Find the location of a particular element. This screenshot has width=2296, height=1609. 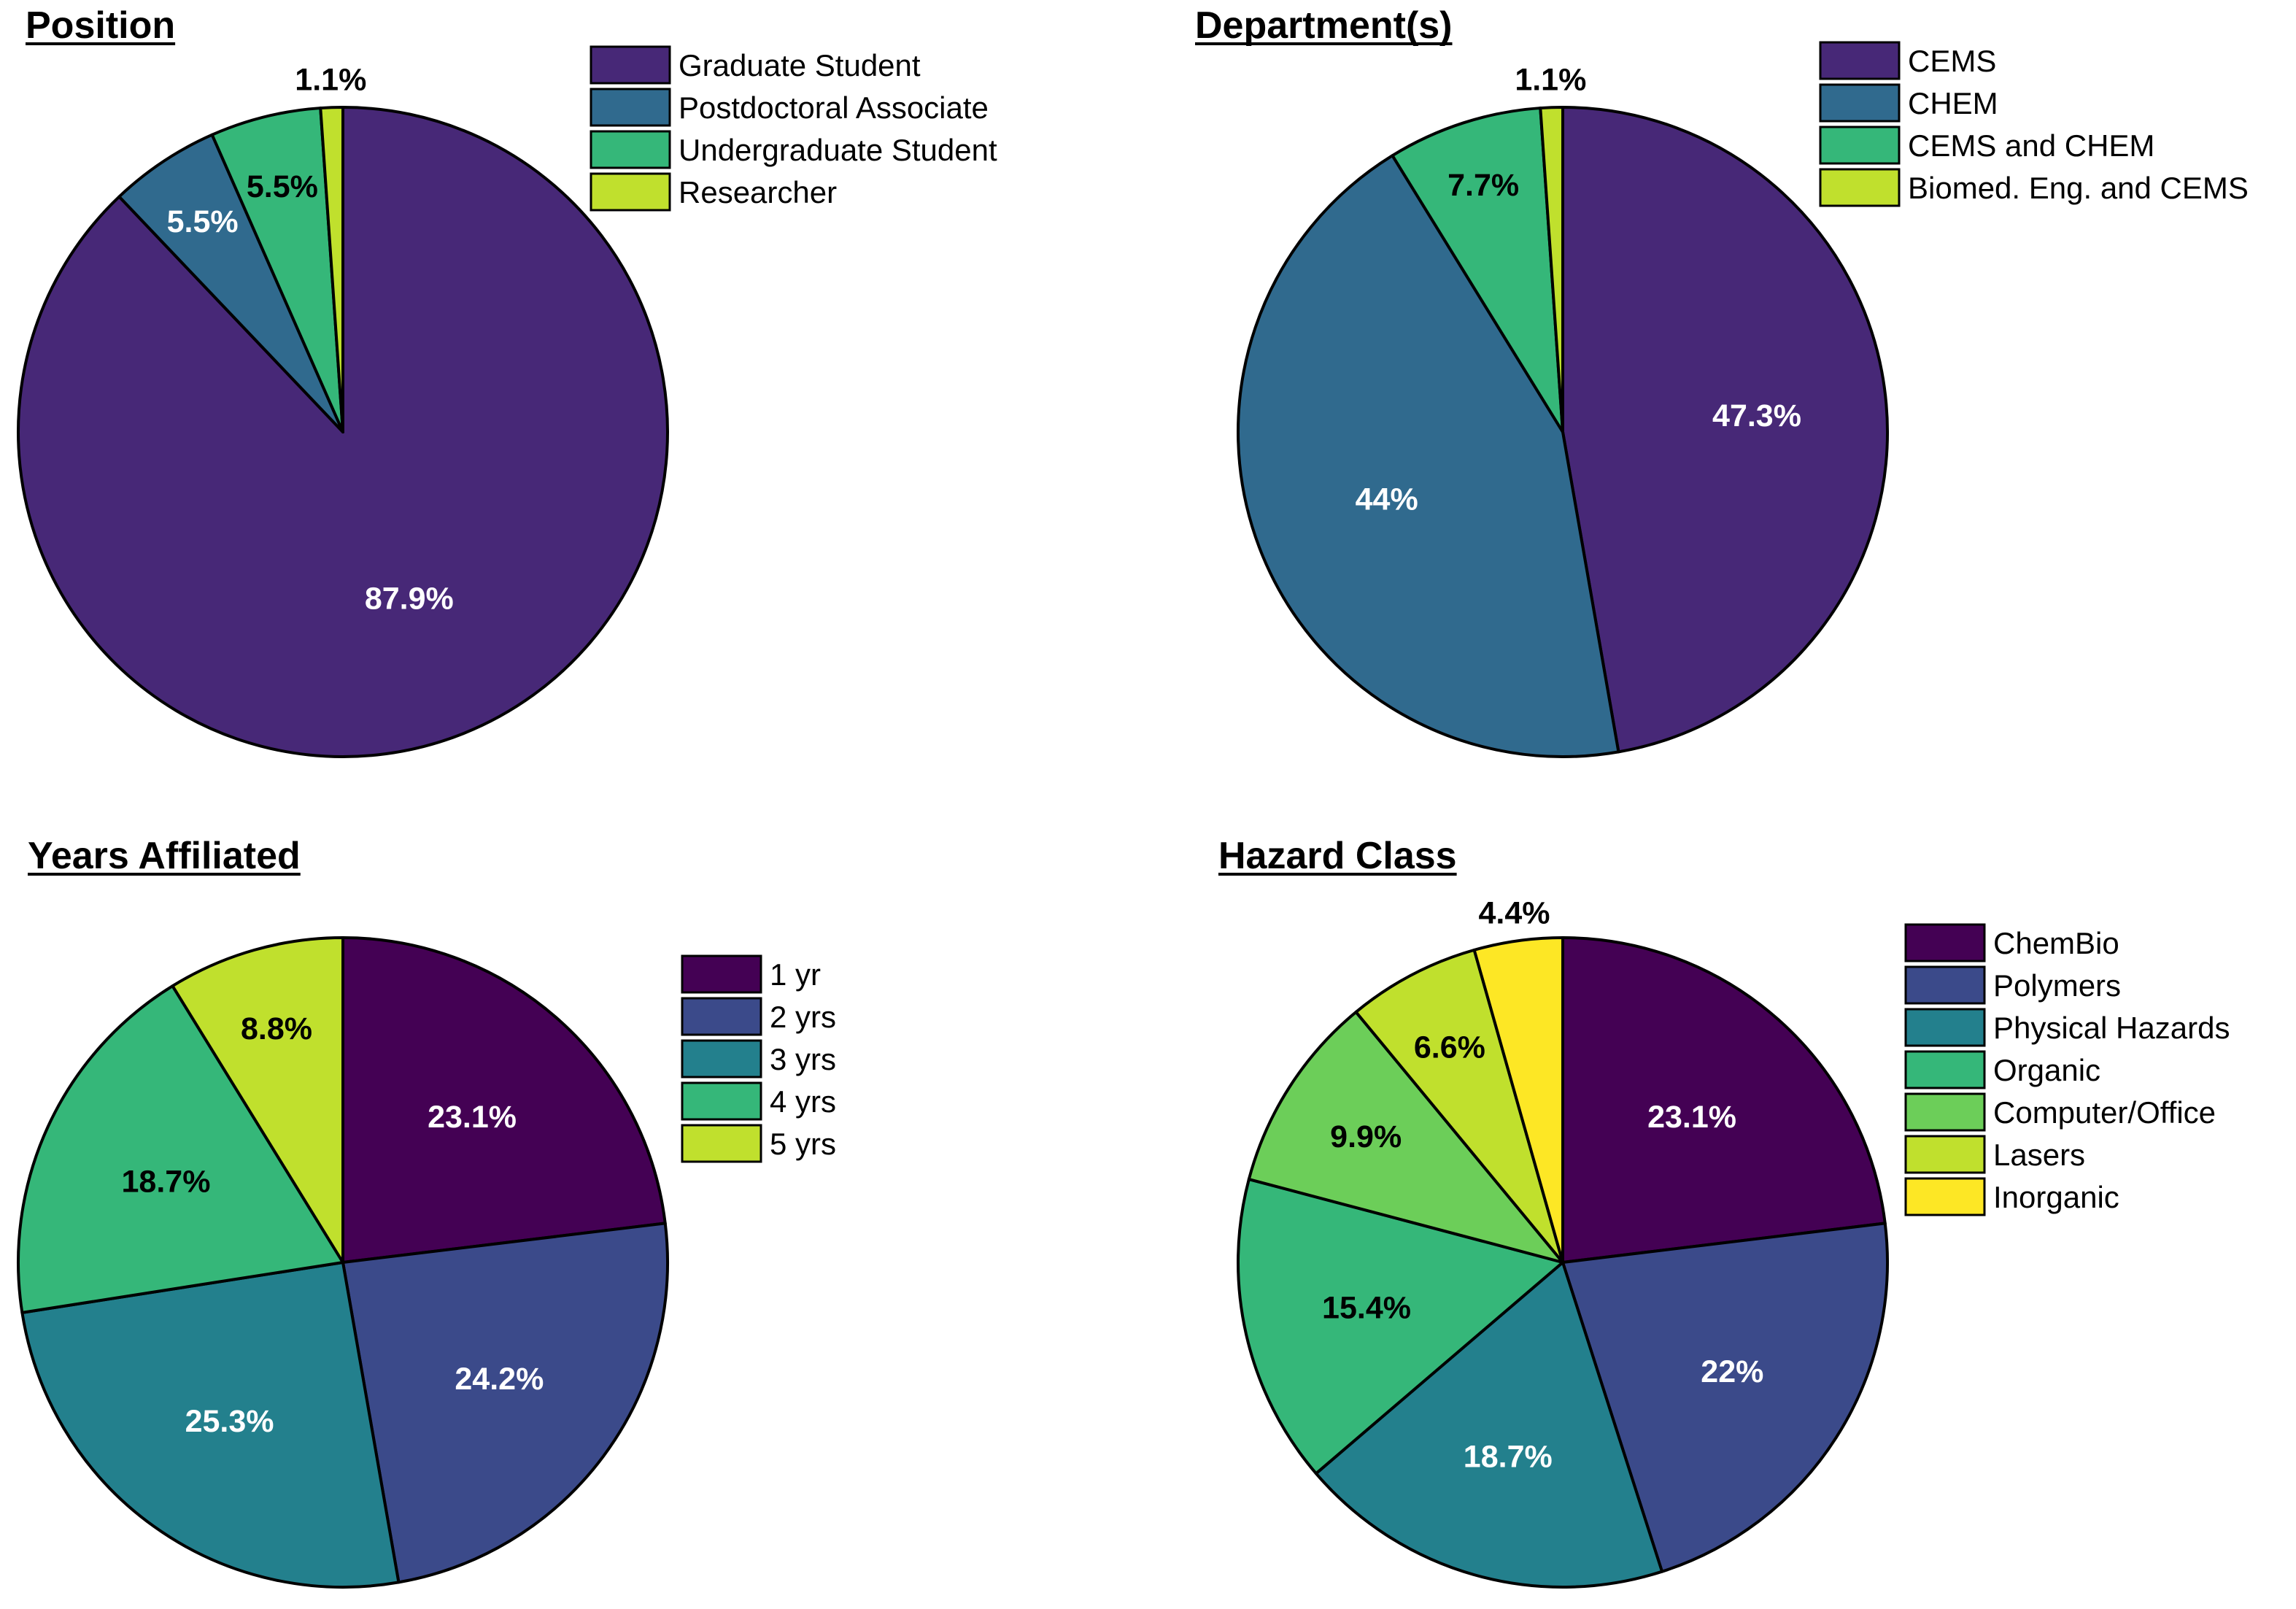

slice-value-label: 24.2% is located at coordinates (500, 1379).